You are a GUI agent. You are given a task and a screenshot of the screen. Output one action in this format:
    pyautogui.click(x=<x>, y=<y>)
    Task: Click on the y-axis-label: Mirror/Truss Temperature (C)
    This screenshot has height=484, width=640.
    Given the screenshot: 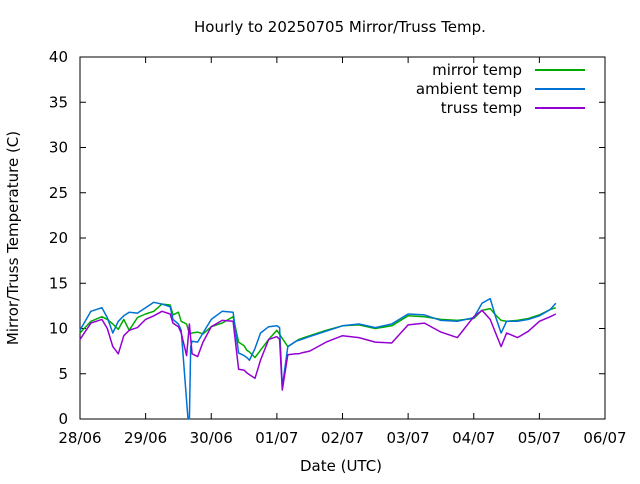 What is the action you would take?
    pyautogui.click(x=13, y=238)
    